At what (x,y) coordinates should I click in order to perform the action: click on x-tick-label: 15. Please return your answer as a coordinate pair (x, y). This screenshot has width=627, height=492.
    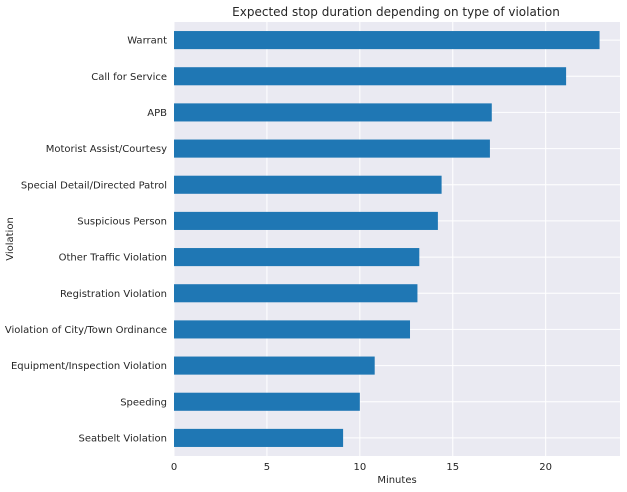
    Looking at the image, I should click on (452, 467).